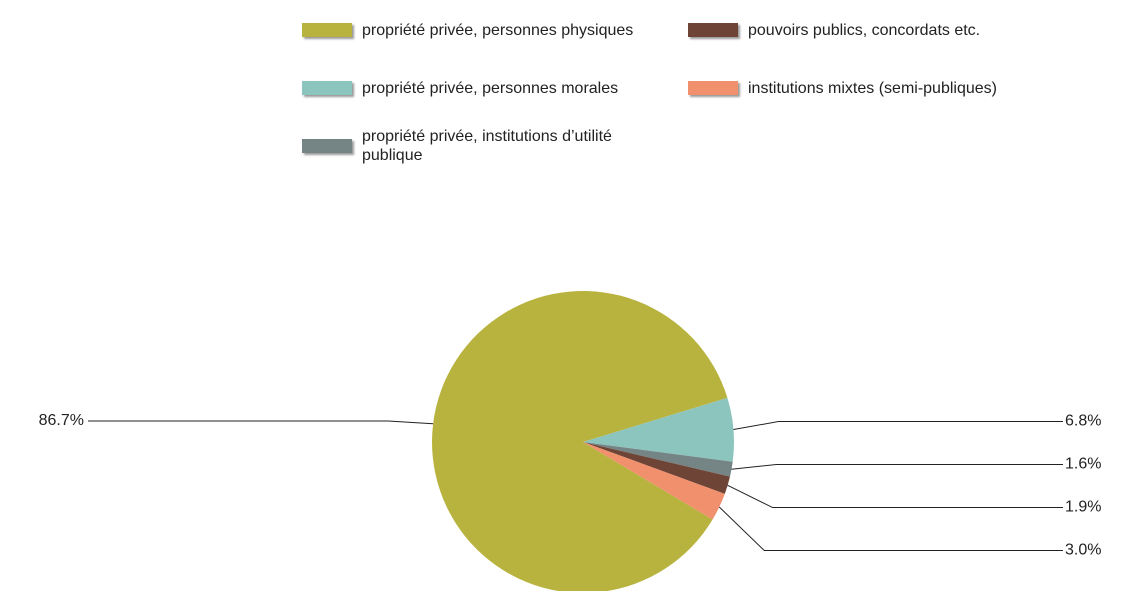 This screenshot has height=591, width=1141. I want to click on legend-item: institutions mixtes (semi-publiques), so click(914, 88).